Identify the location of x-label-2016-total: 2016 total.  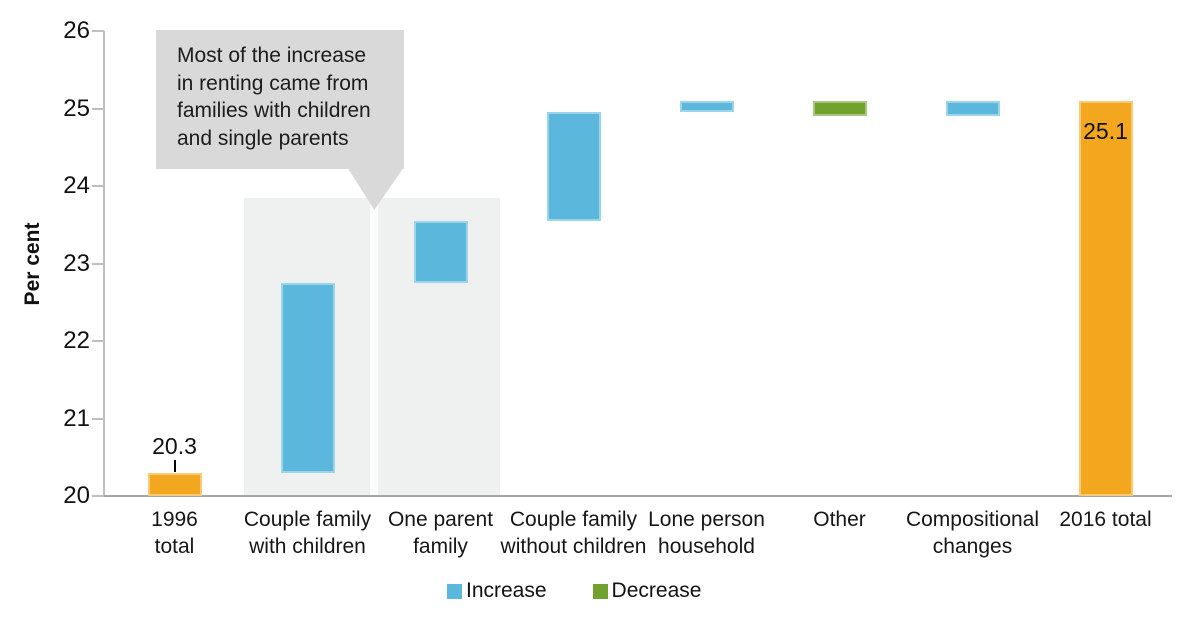
(1105, 519).